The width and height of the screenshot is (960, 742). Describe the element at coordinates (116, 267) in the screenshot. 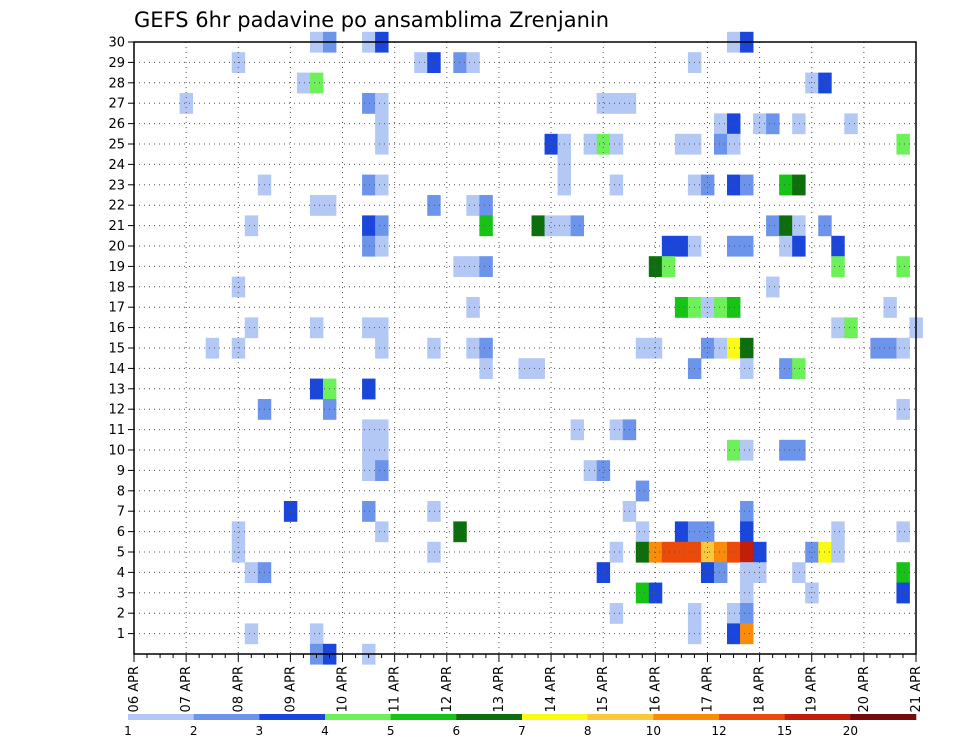

I see `y-tick-label: 19` at that location.